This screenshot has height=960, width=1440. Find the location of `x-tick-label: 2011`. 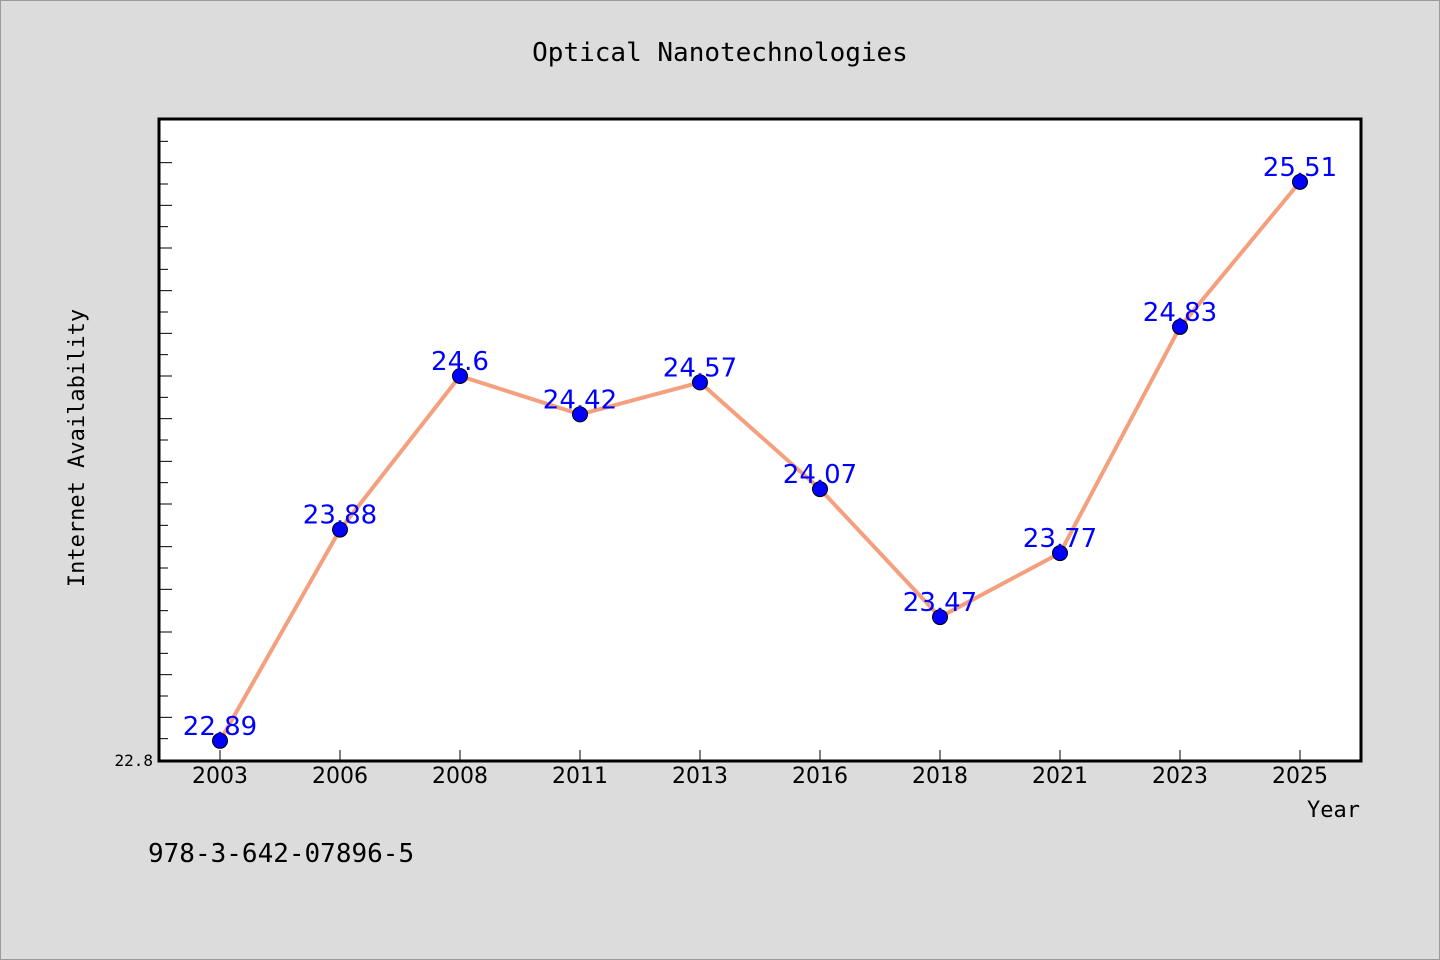

x-tick-label: 2011 is located at coordinates (580, 776).